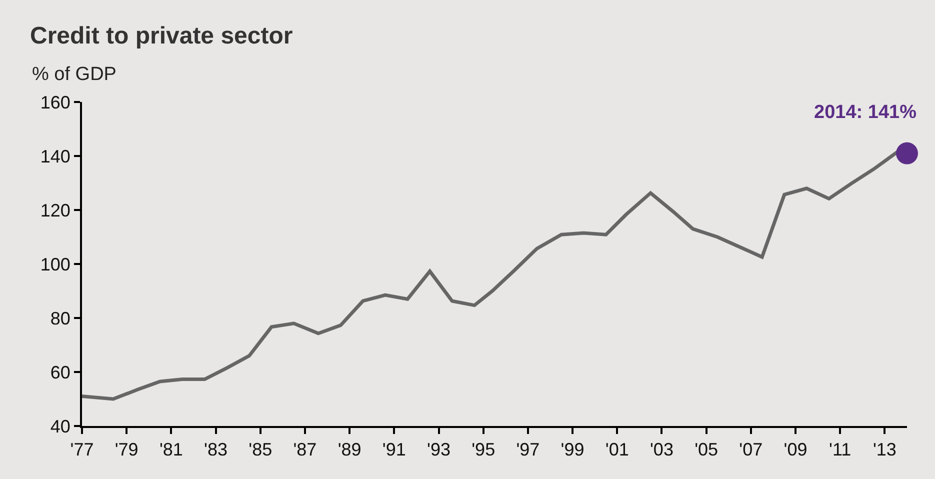 Image resolution: width=935 pixels, height=479 pixels. What do you see at coordinates (484, 450) in the screenshot?
I see `x-tick-label: '95` at bounding box center [484, 450].